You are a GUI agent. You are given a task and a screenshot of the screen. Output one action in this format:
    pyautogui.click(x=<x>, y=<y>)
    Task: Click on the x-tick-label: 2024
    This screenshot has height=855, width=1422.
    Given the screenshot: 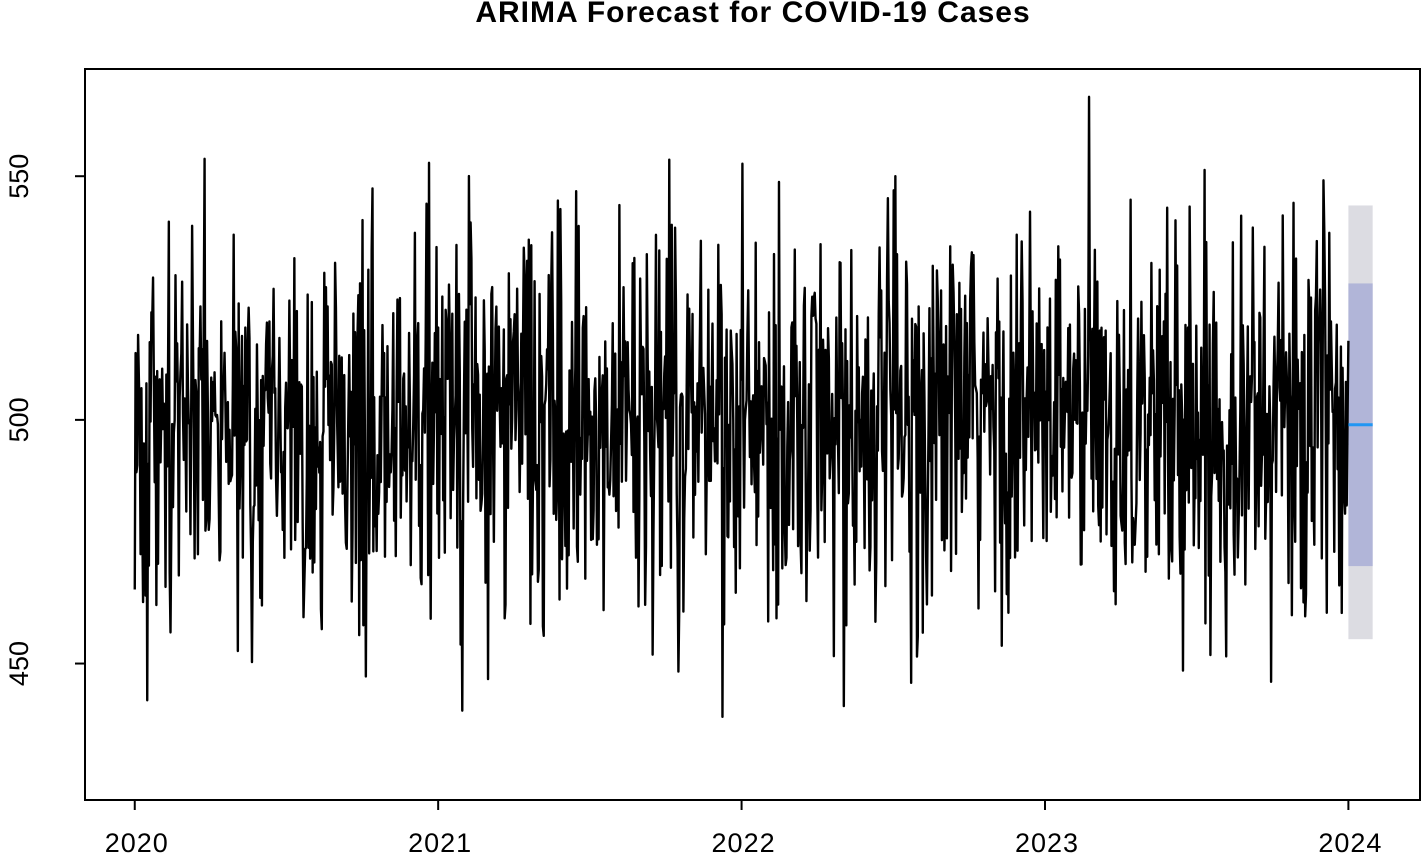 What is the action you would take?
    pyautogui.click(x=1350, y=841)
    